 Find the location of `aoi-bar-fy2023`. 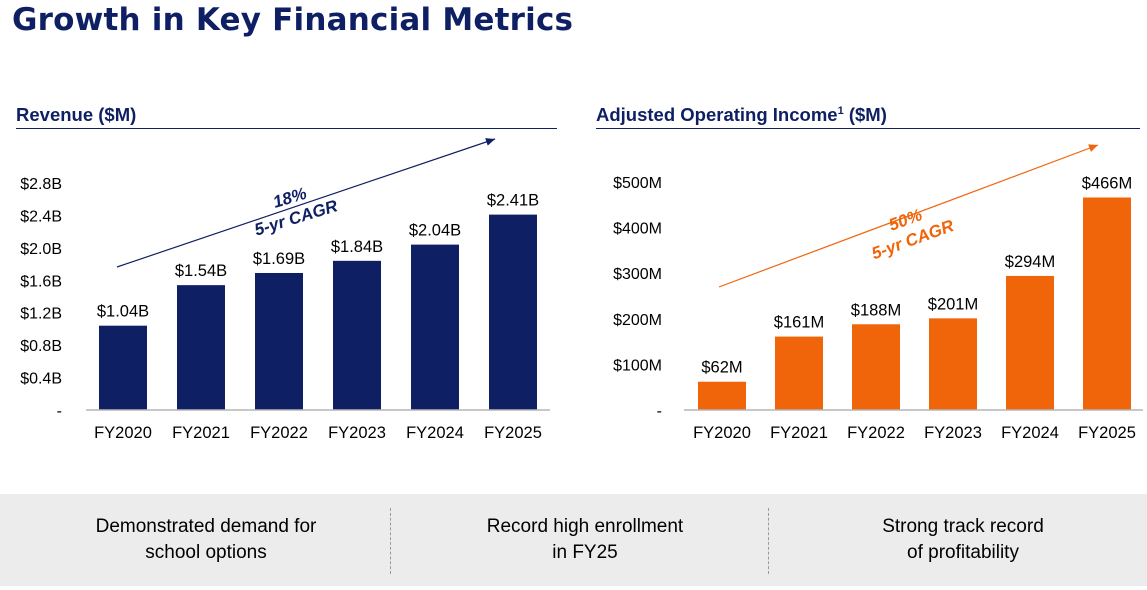

aoi-bar-fy2023 is located at coordinates (953, 364).